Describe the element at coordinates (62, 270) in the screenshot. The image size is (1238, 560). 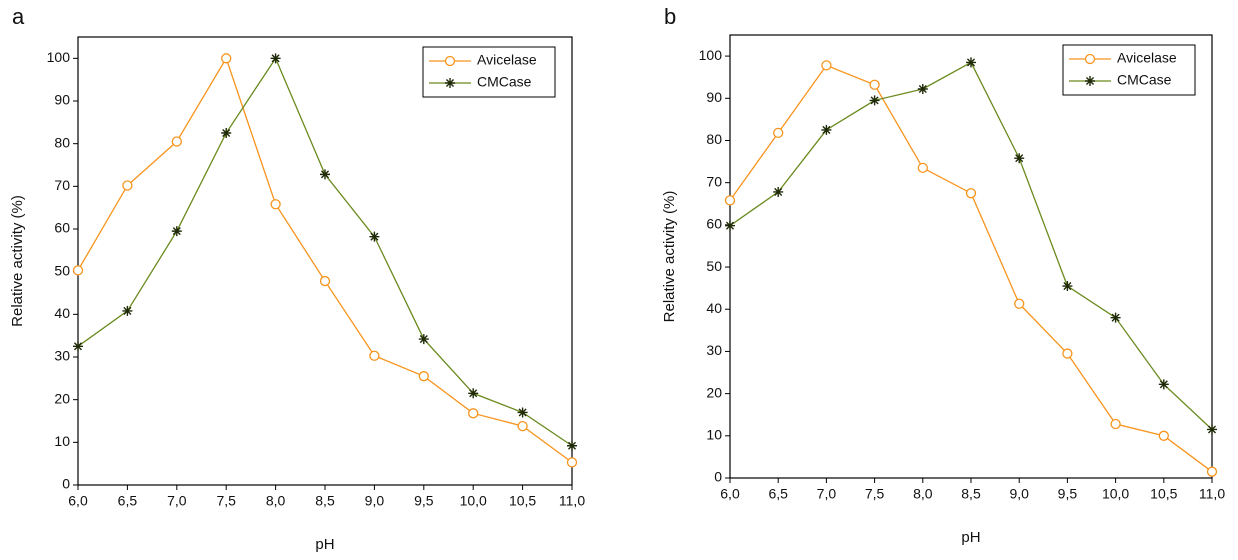
I see `y-tick-label: 50` at that location.